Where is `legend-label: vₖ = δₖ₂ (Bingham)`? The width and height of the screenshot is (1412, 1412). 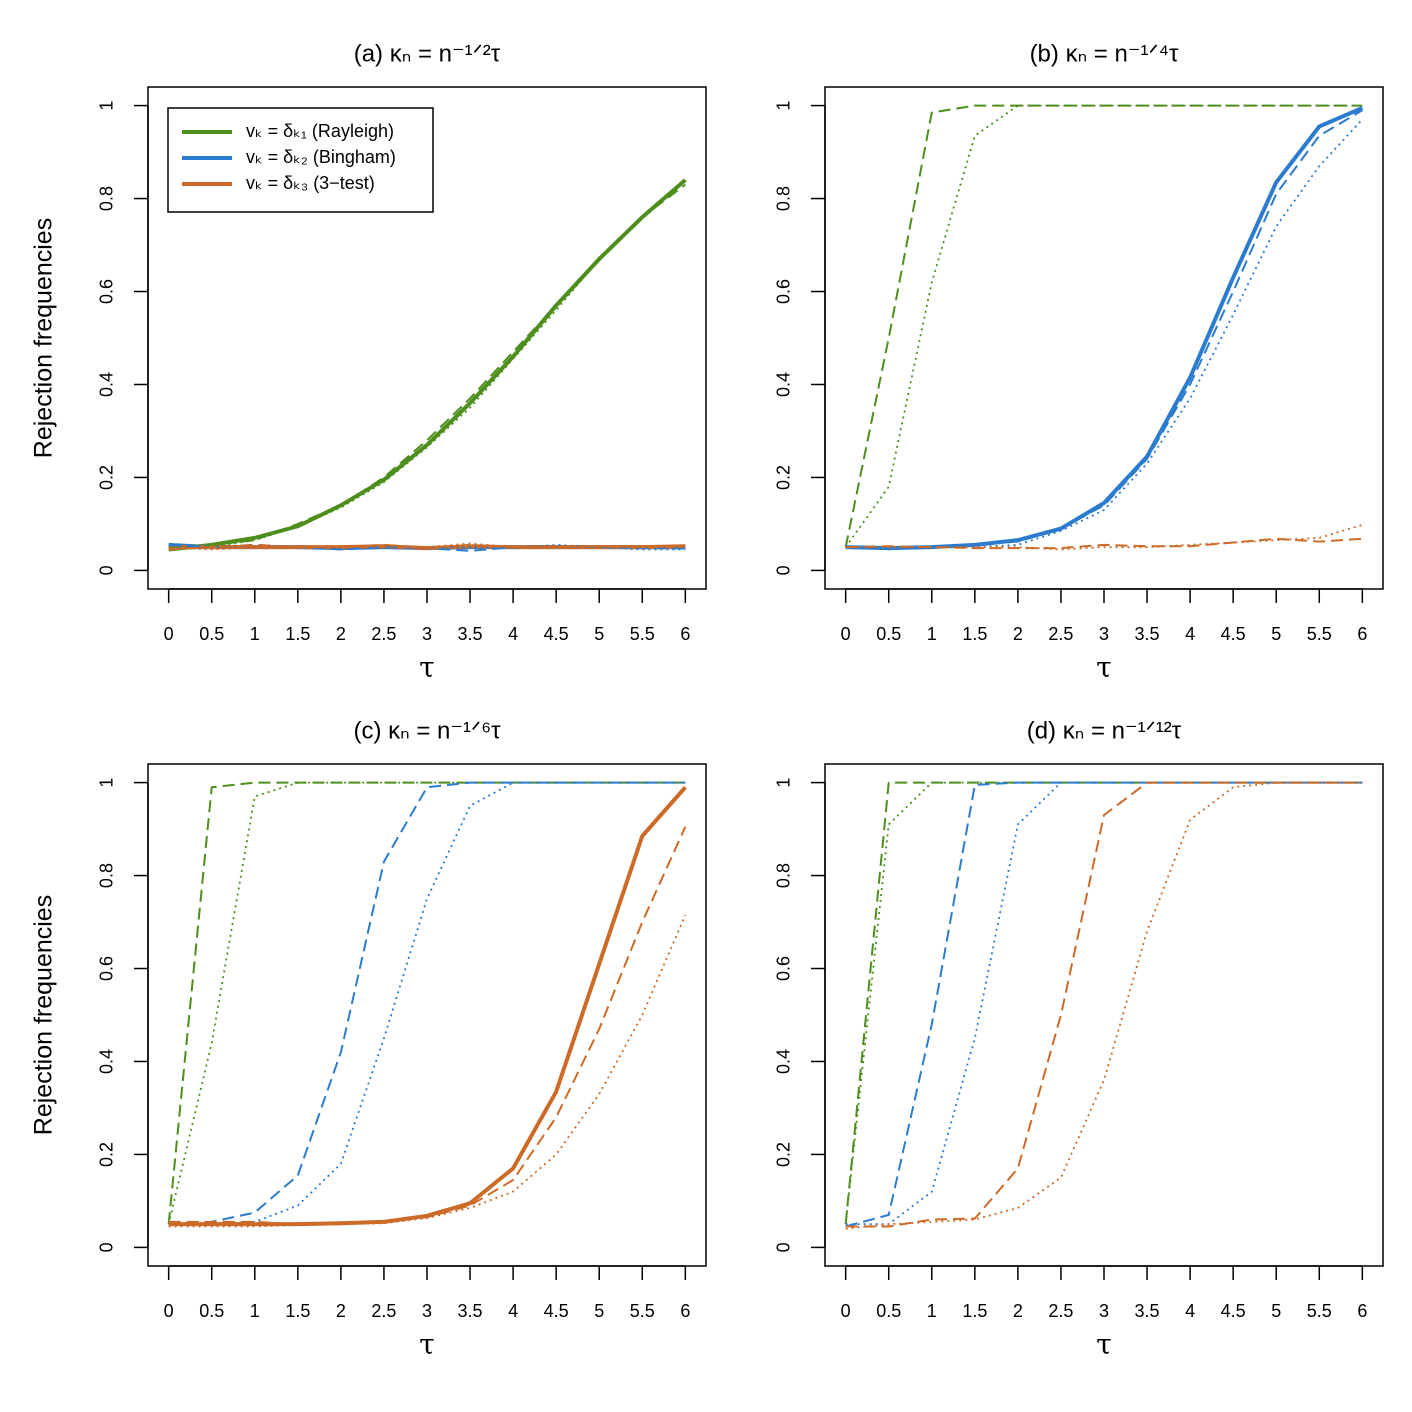
legend-label: vₖ = δₖ₂ (Bingham) is located at coordinates (321, 157).